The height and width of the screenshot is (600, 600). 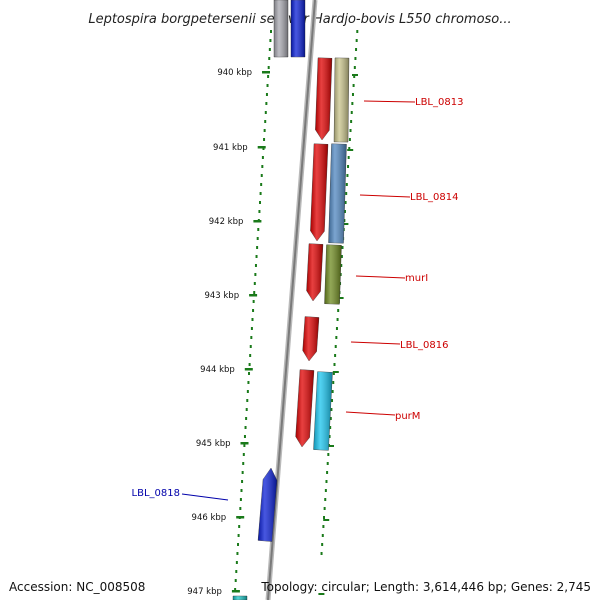 What do you see at coordinates (267, 505) in the screenshot?
I see `gene-lbl-0818-shading` at bounding box center [267, 505].